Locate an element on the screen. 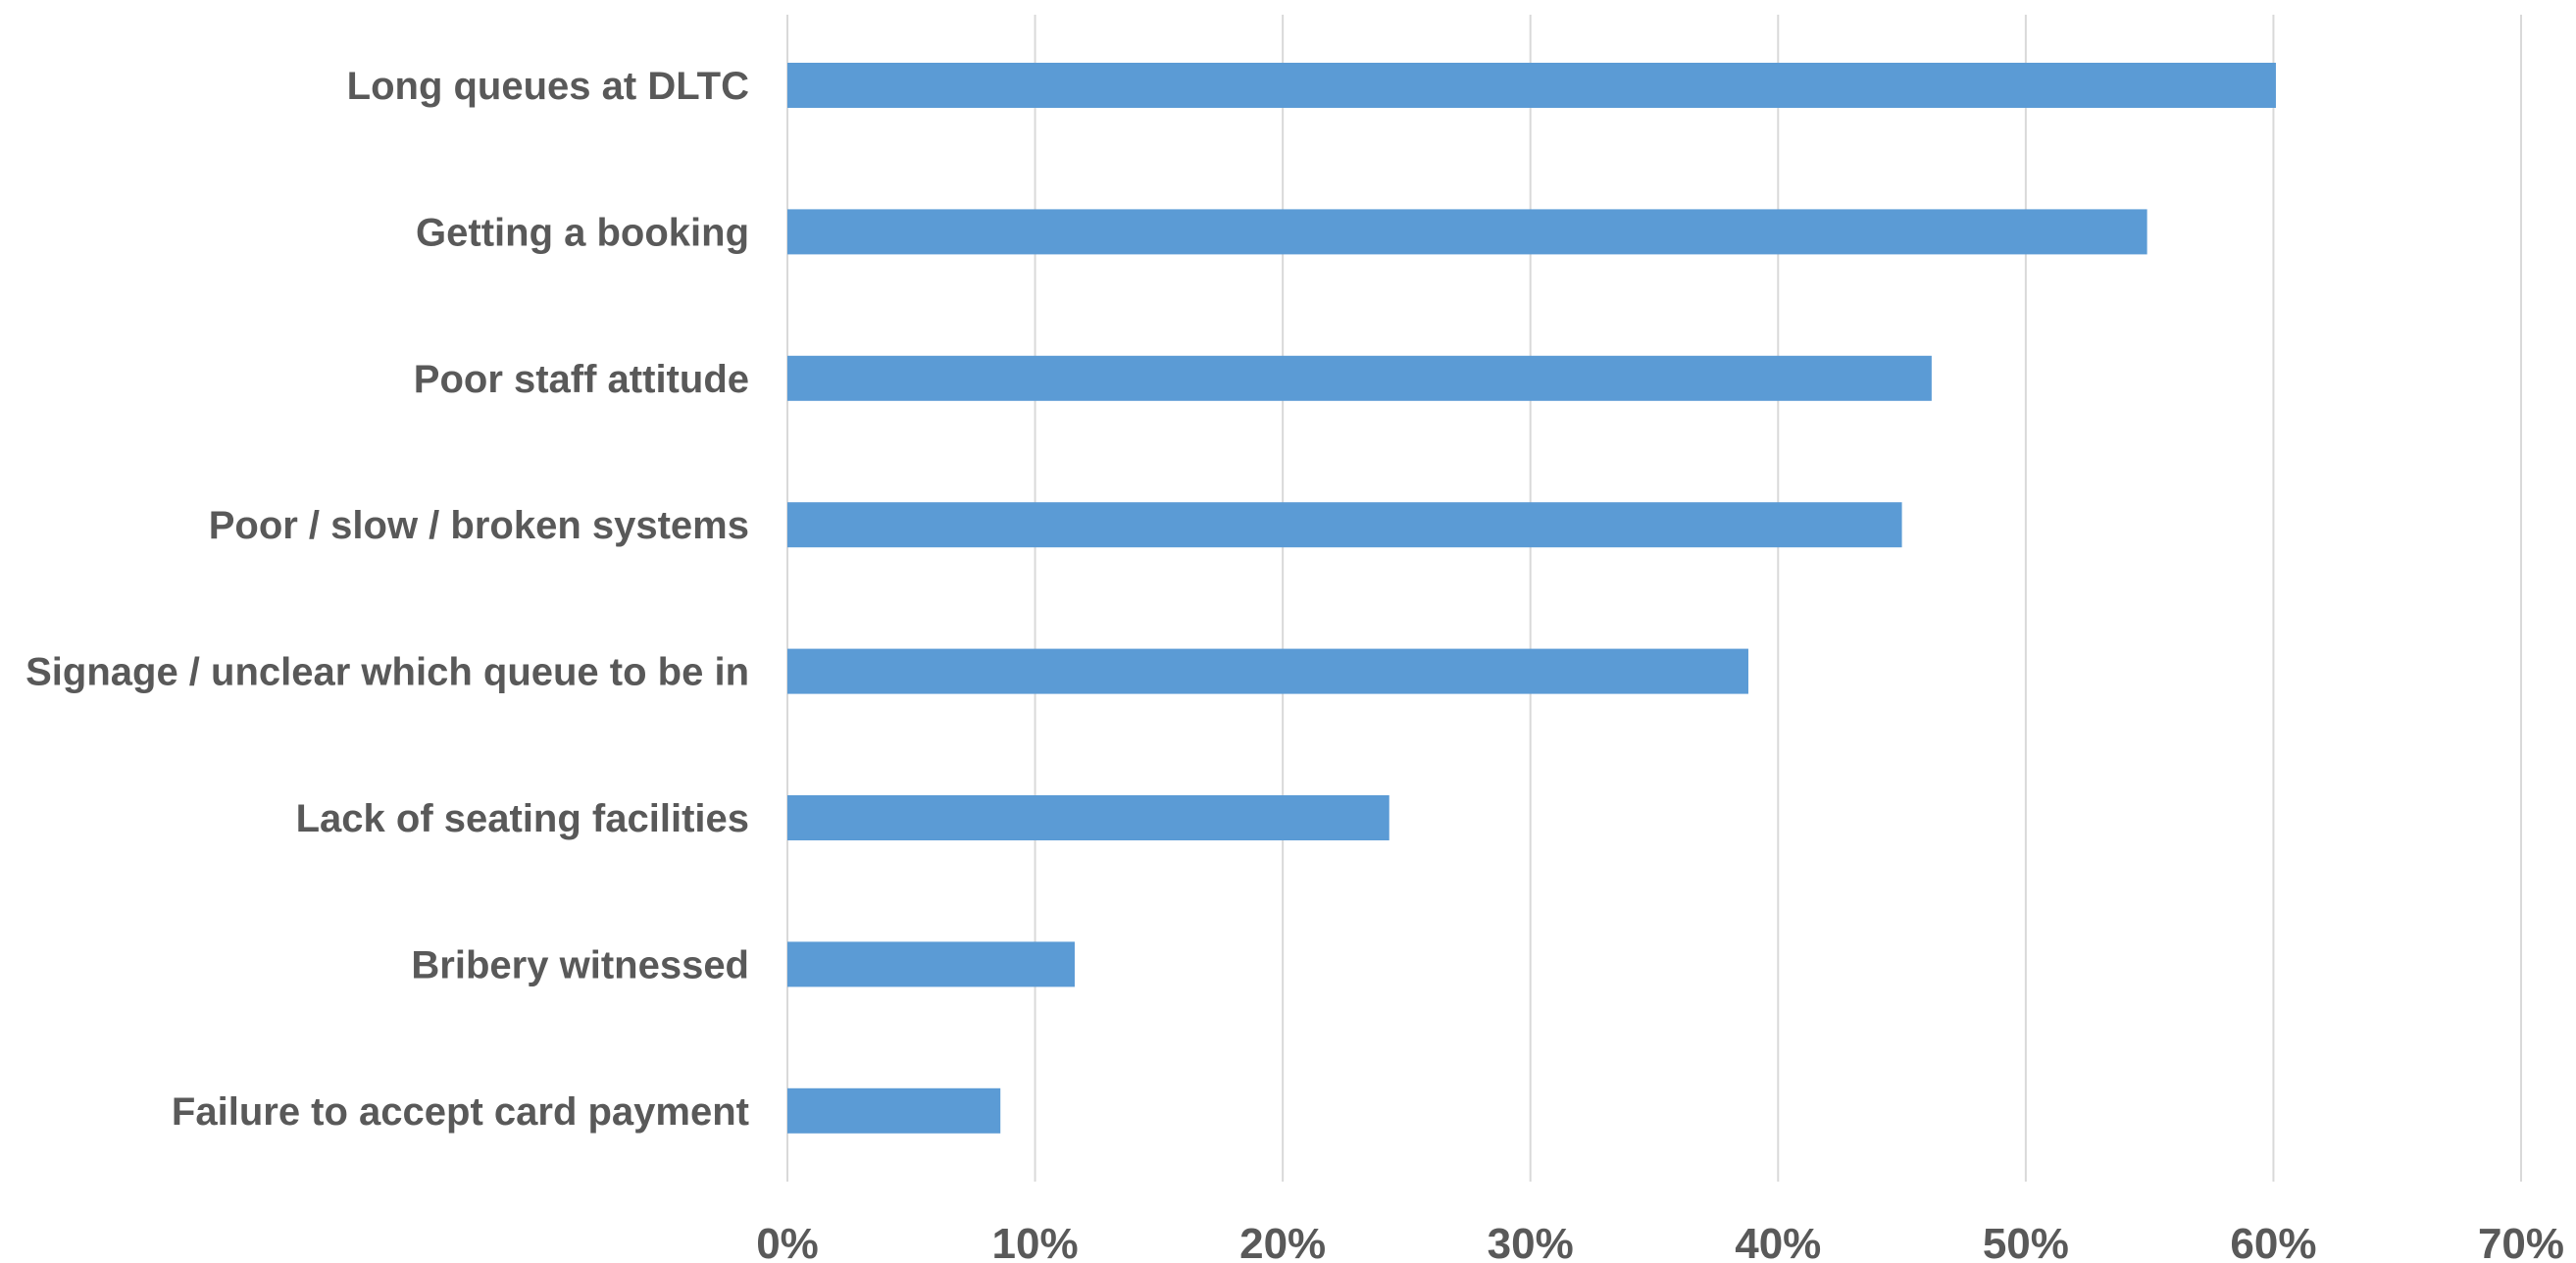 The height and width of the screenshot is (1263, 2576). category-label: Bribery witnessed is located at coordinates (580, 964).